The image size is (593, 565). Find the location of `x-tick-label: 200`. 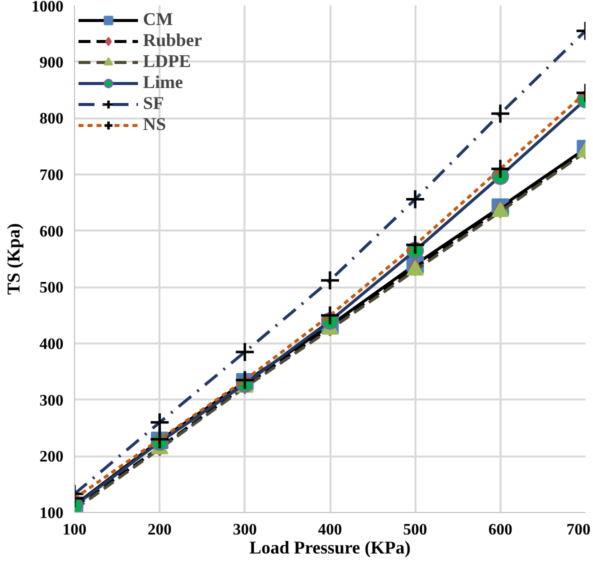

x-tick-label: 200 is located at coordinates (160, 530).